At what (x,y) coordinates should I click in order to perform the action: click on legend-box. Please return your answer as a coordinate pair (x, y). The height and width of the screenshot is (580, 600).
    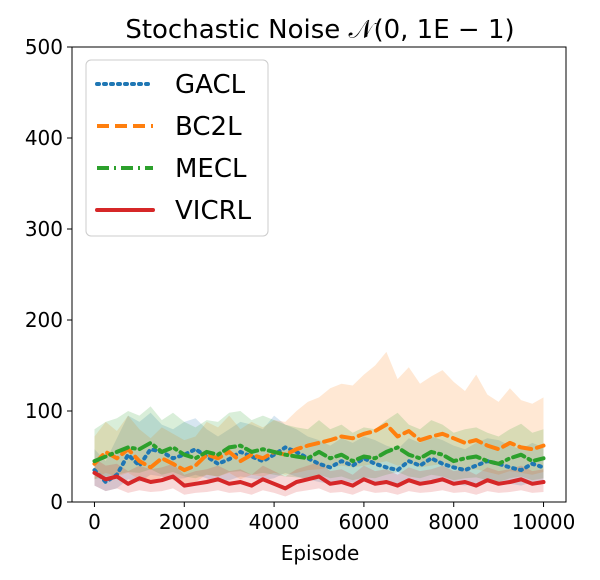
    Looking at the image, I should click on (177, 148).